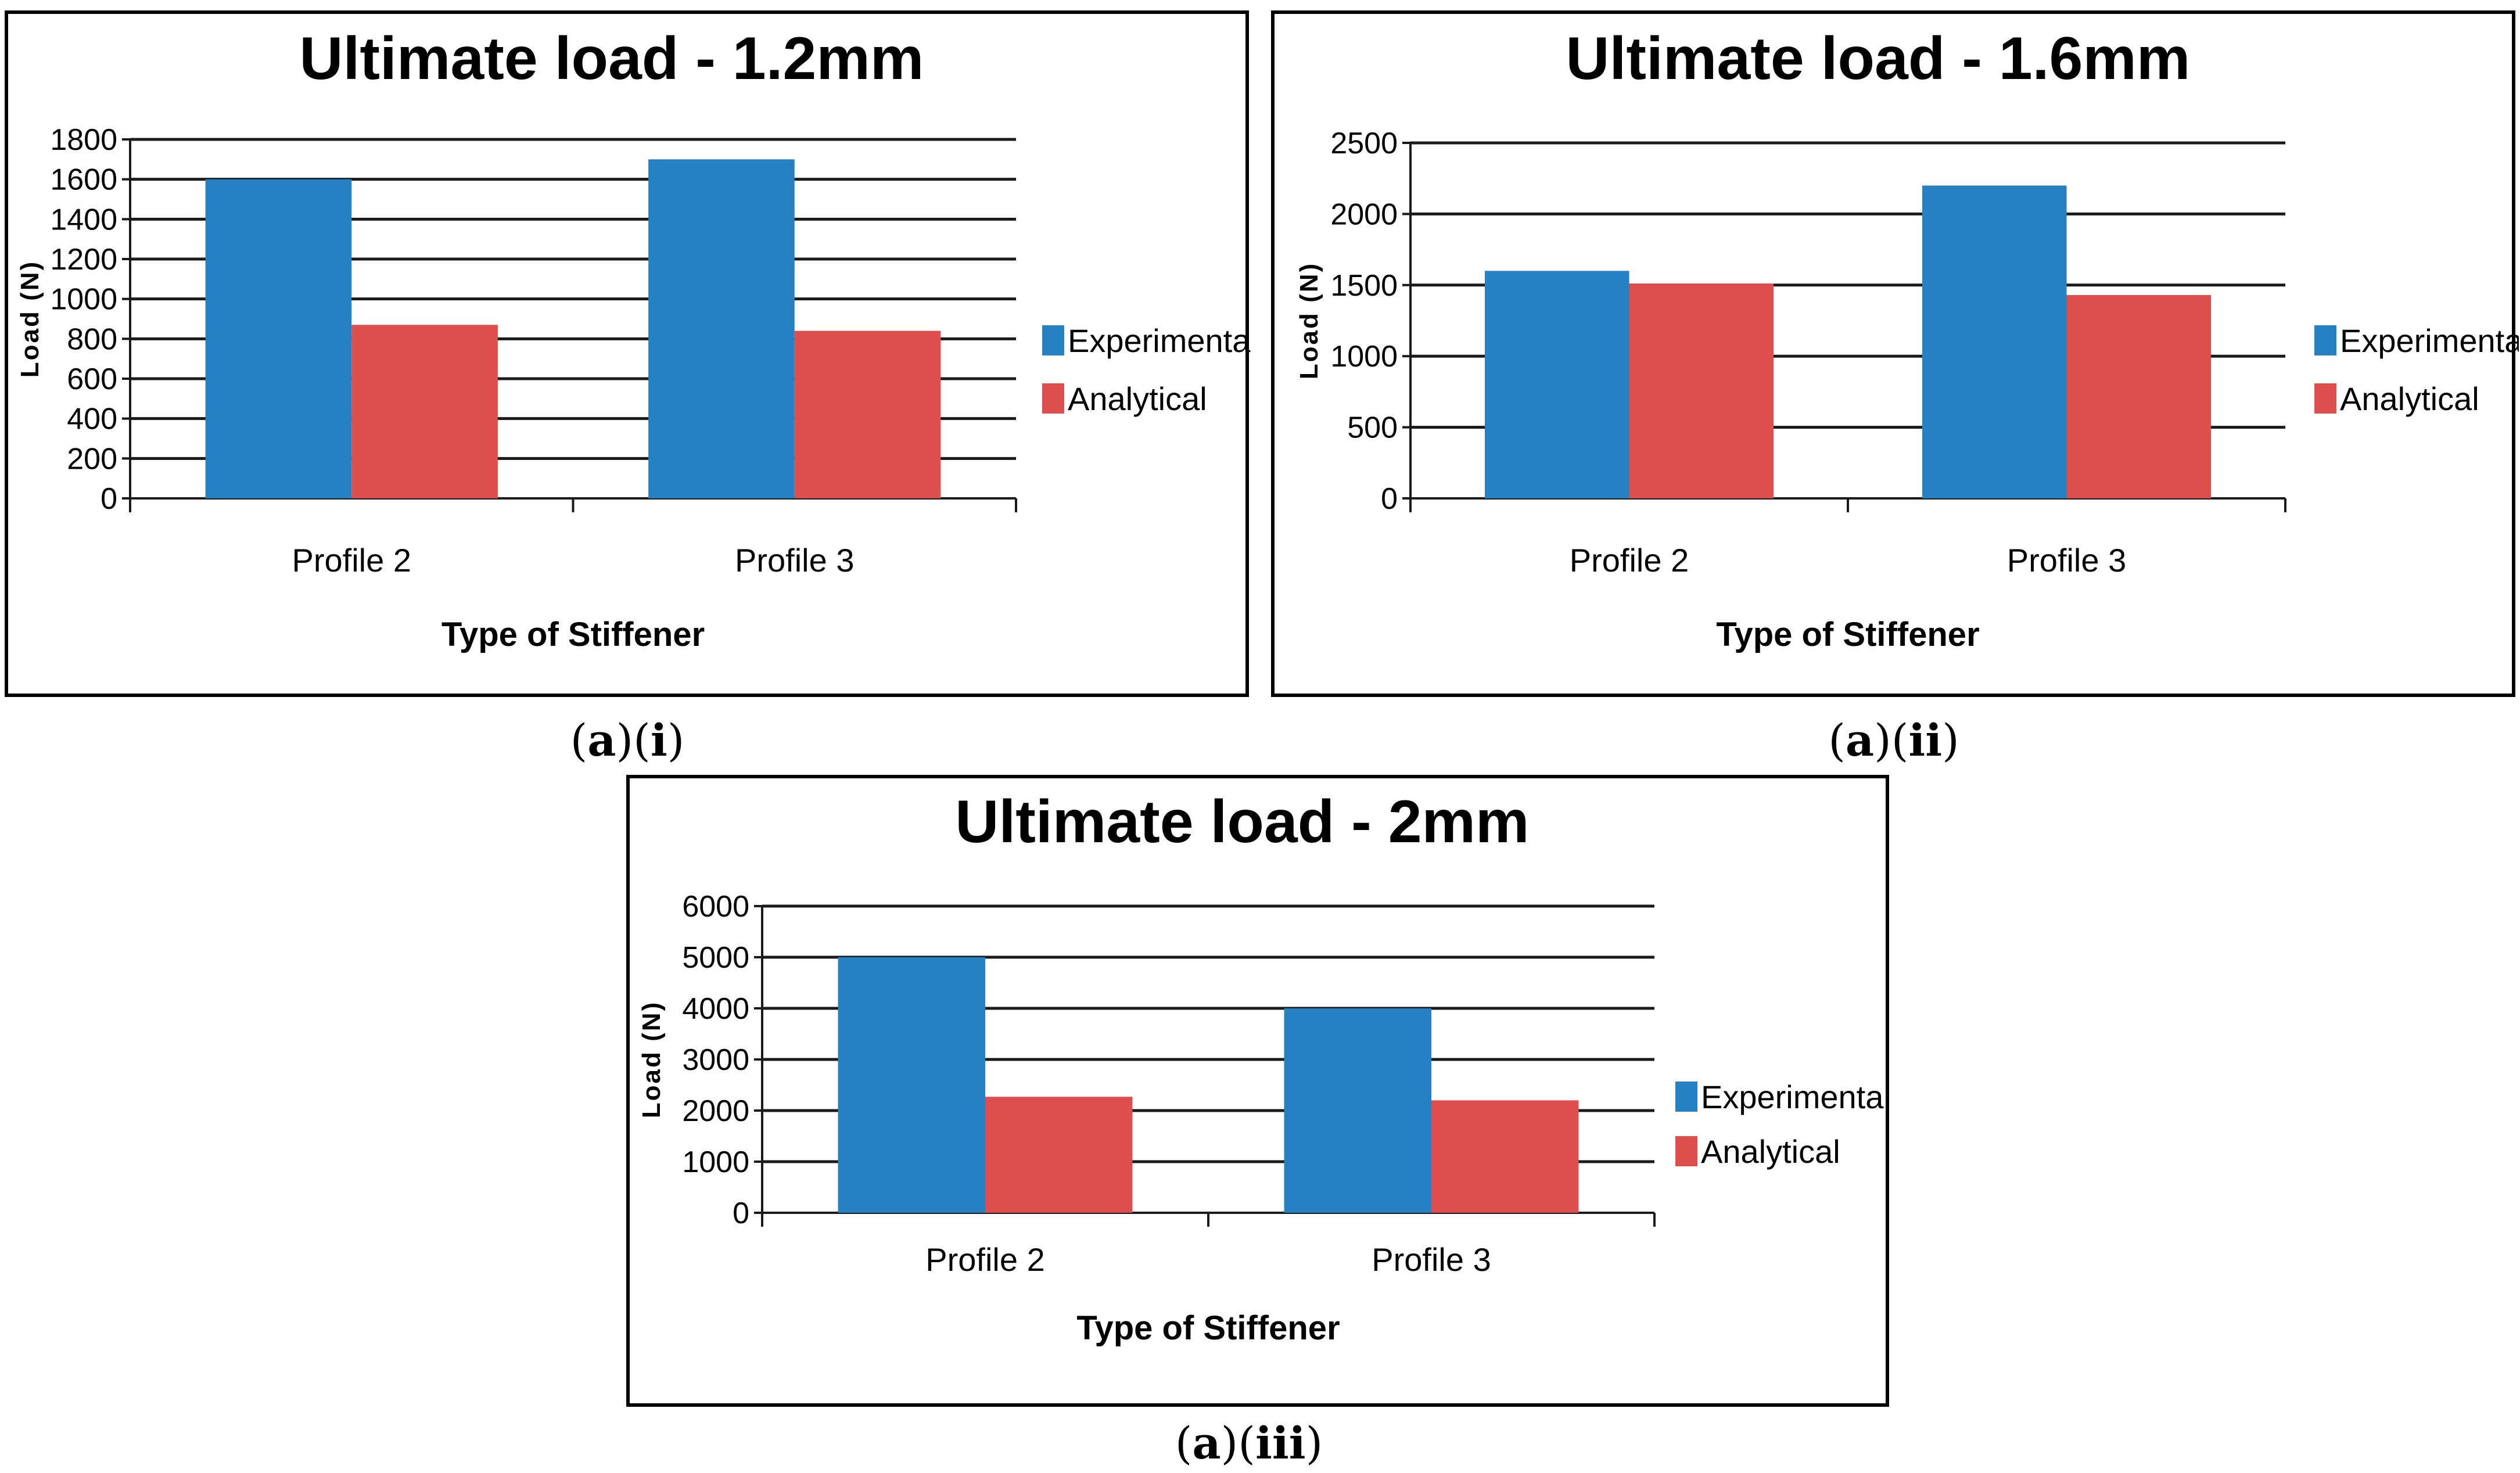  Describe the element at coordinates (1894, 740) in the screenshot. I see `chart-caption-2: (a)(ii)` at that location.